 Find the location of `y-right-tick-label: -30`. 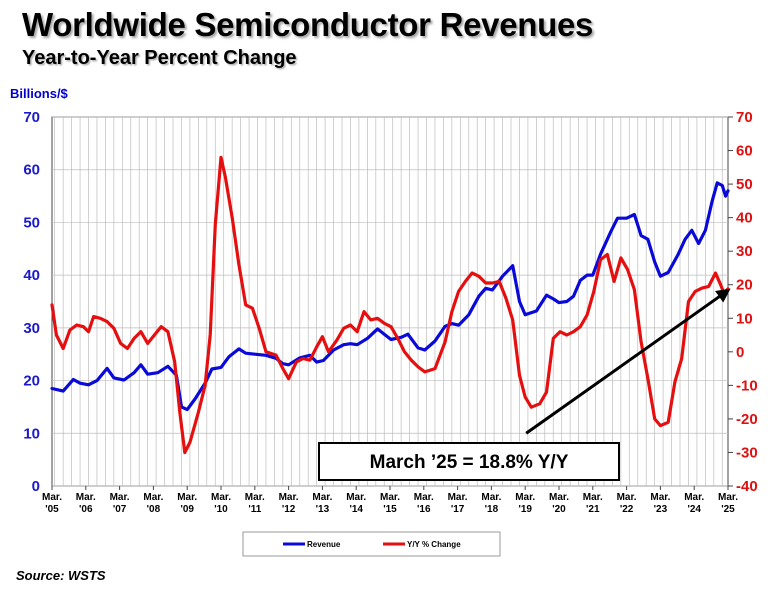

y-right-tick-label: -30 is located at coordinates (747, 452).